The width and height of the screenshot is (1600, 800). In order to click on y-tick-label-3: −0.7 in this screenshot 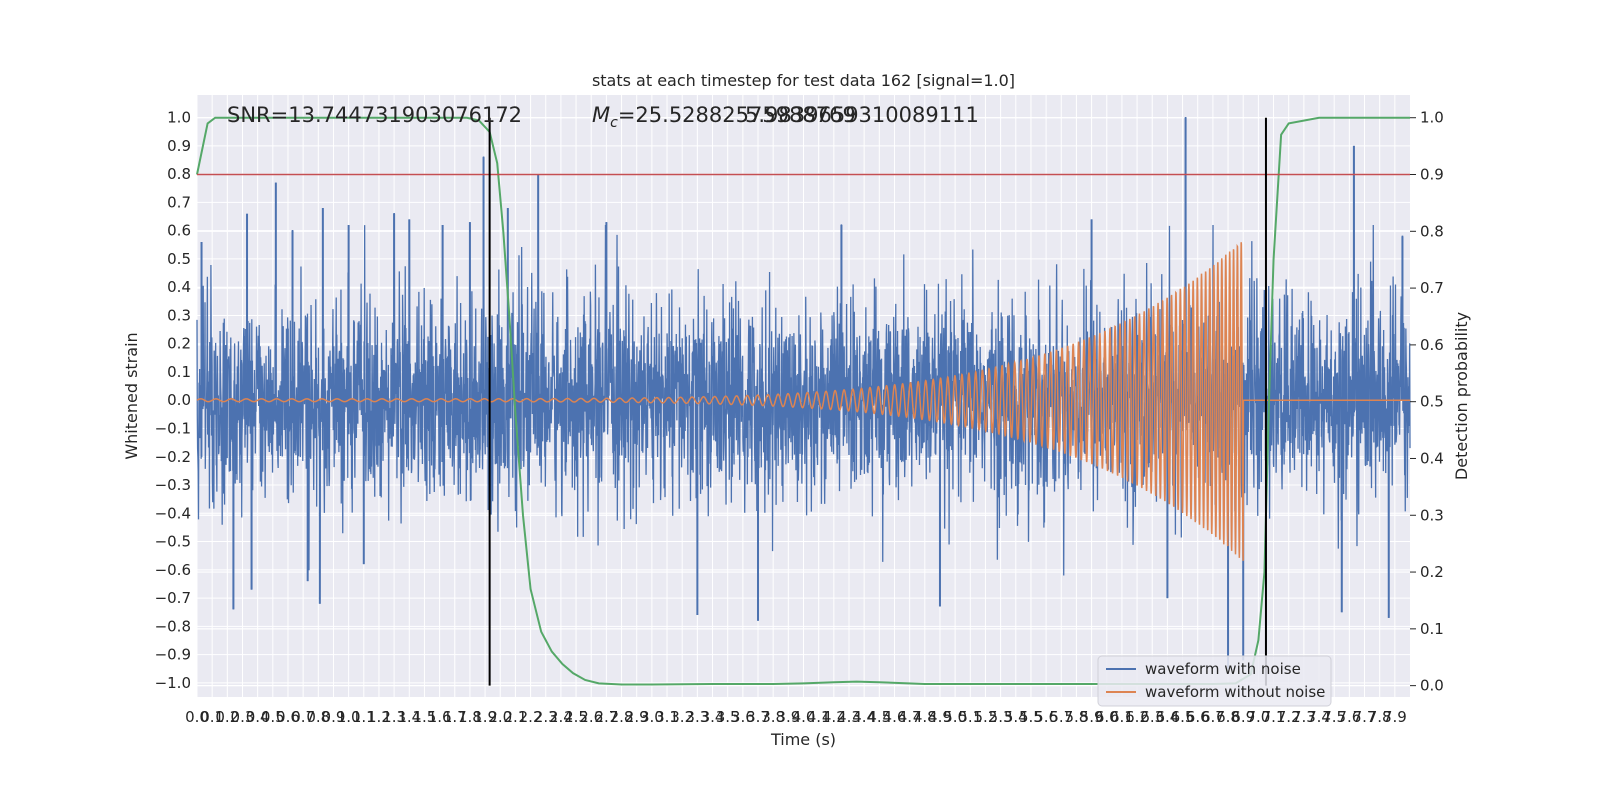, I will do `click(173, 598)`.